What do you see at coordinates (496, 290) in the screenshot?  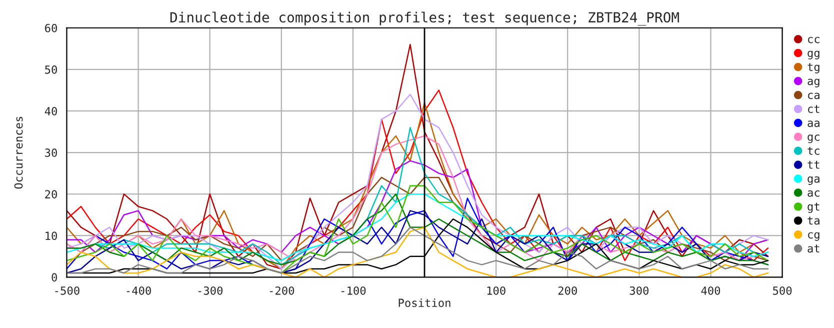 I see `x-tick-label: 100` at bounding box center [496, 290].